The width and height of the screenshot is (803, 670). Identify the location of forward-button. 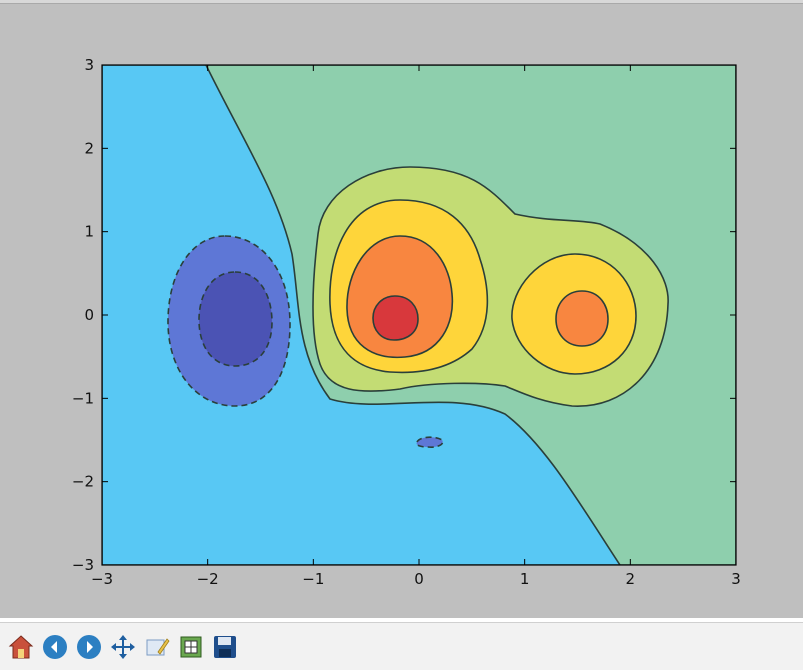
(89, 647).